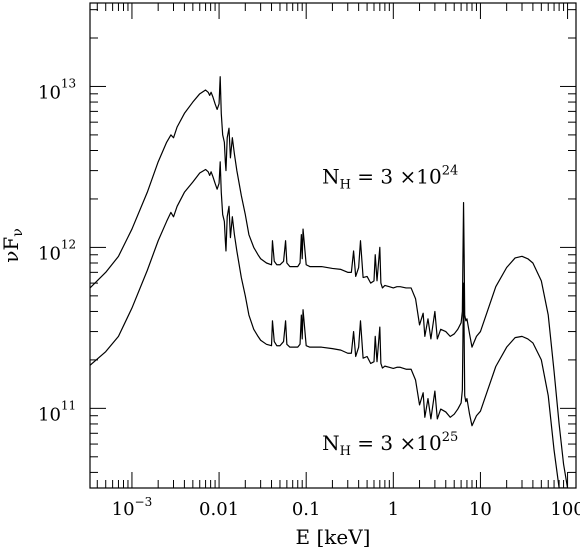  I want to click on y-tick-label: 1013, so click(57, 89).